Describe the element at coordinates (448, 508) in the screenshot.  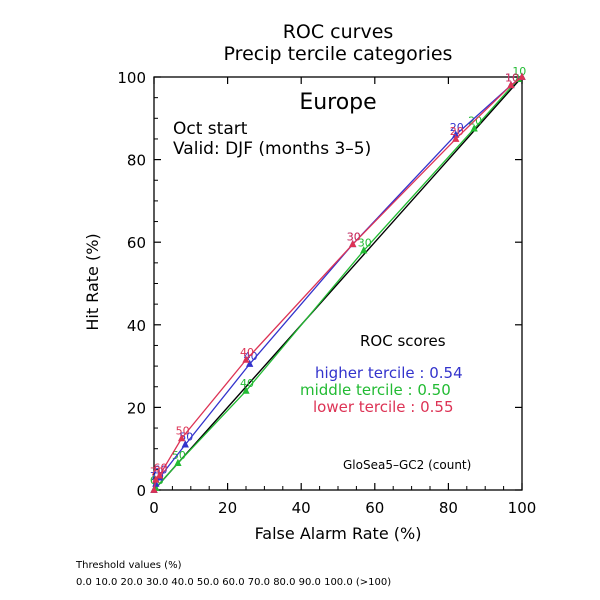
I see `x-tick-label: 80` at that location.